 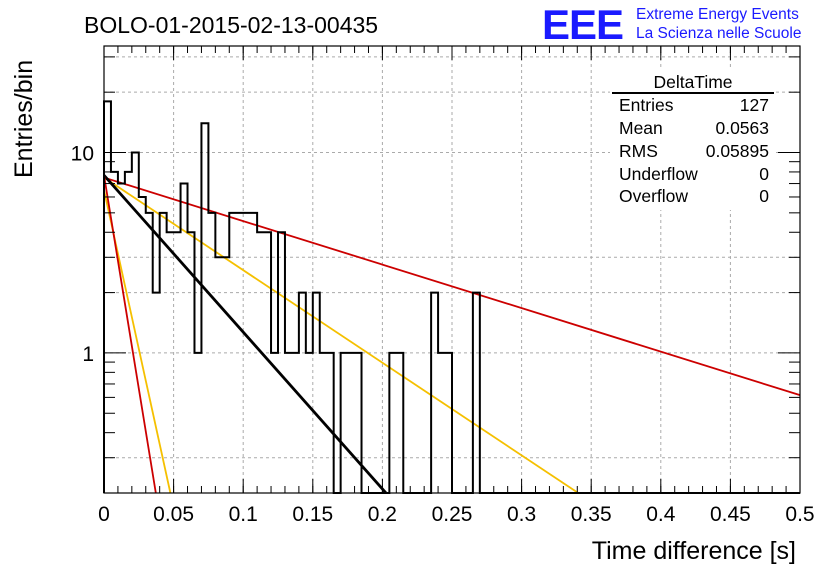 I want to click on stats-label-mean: Mean, so click(x=641, y=128).